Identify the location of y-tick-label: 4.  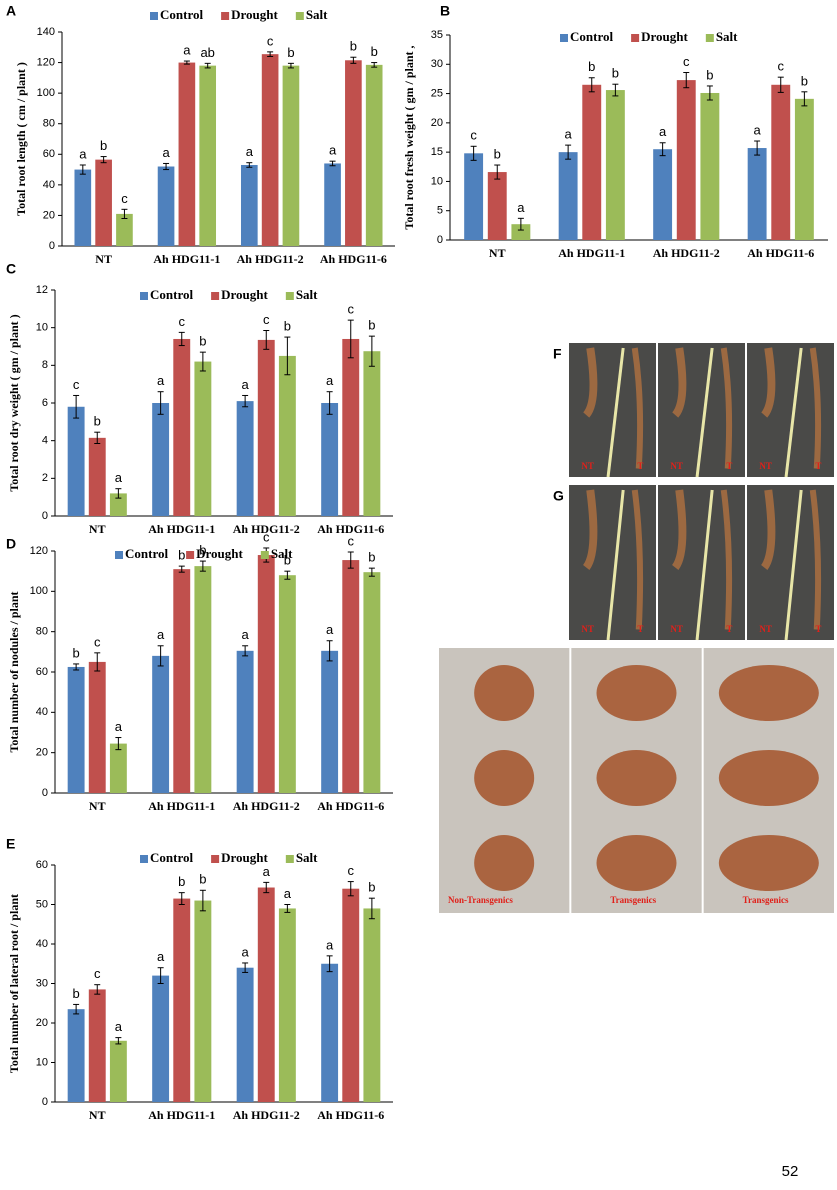
(45, 441).